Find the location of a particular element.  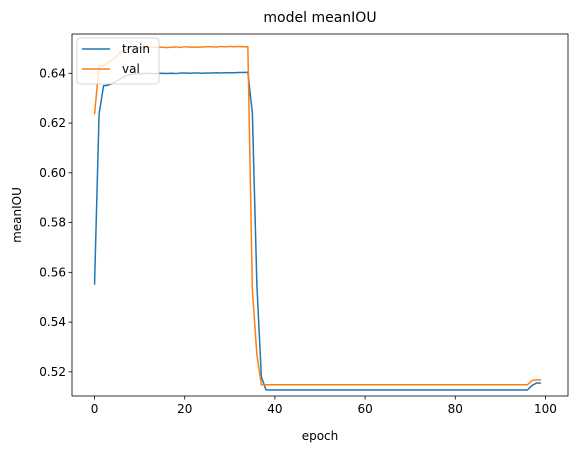

chart-title: model meanIOU is located at coordinates (319, 18).